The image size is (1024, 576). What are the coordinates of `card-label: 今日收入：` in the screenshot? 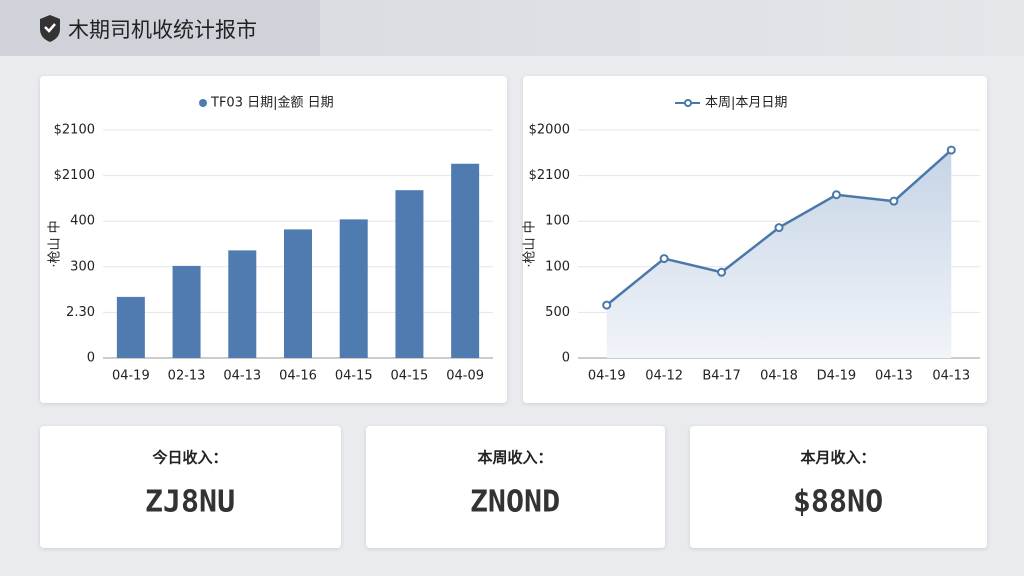 It's located at (189, 458).